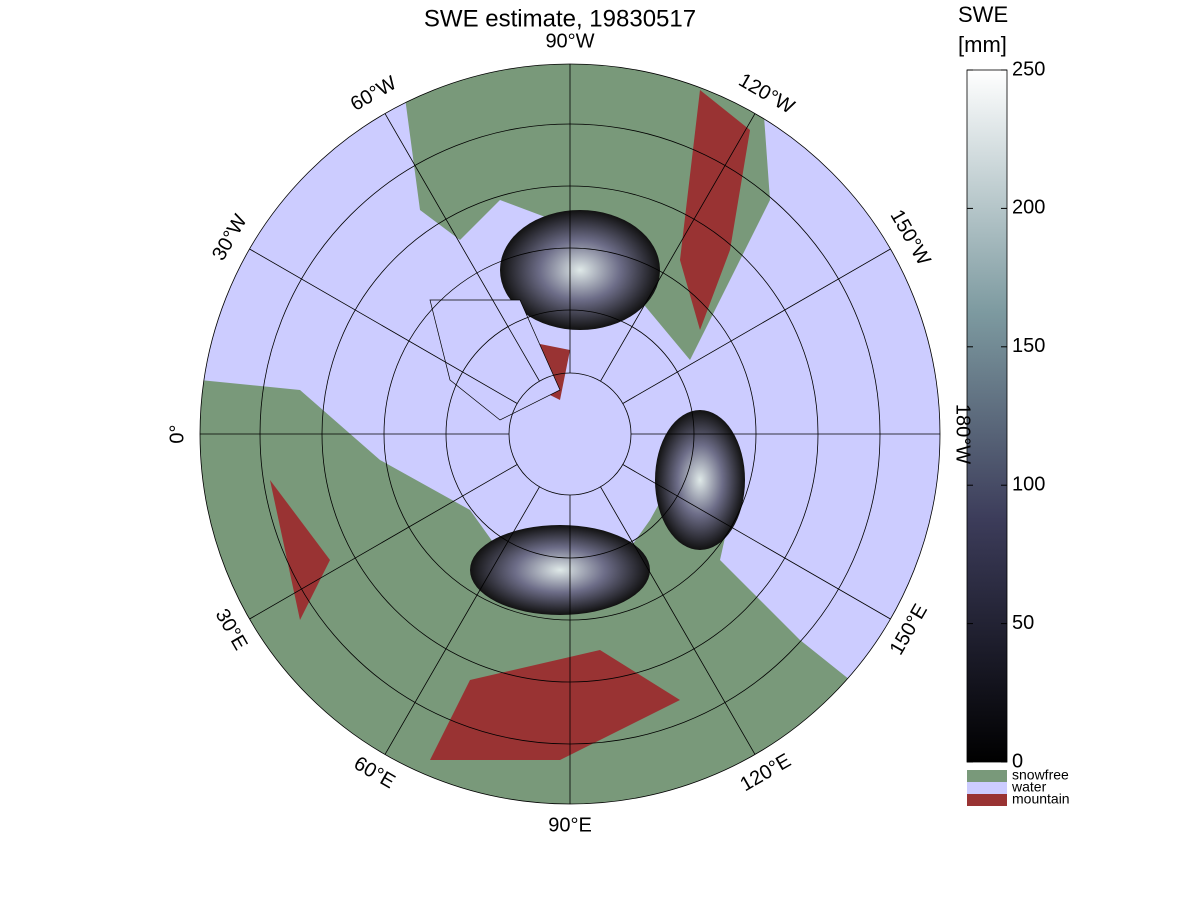 The height and width of the screenshot is (901, 1201). I want to click on colorbar-tick-label: 250, so click(1028, 69).